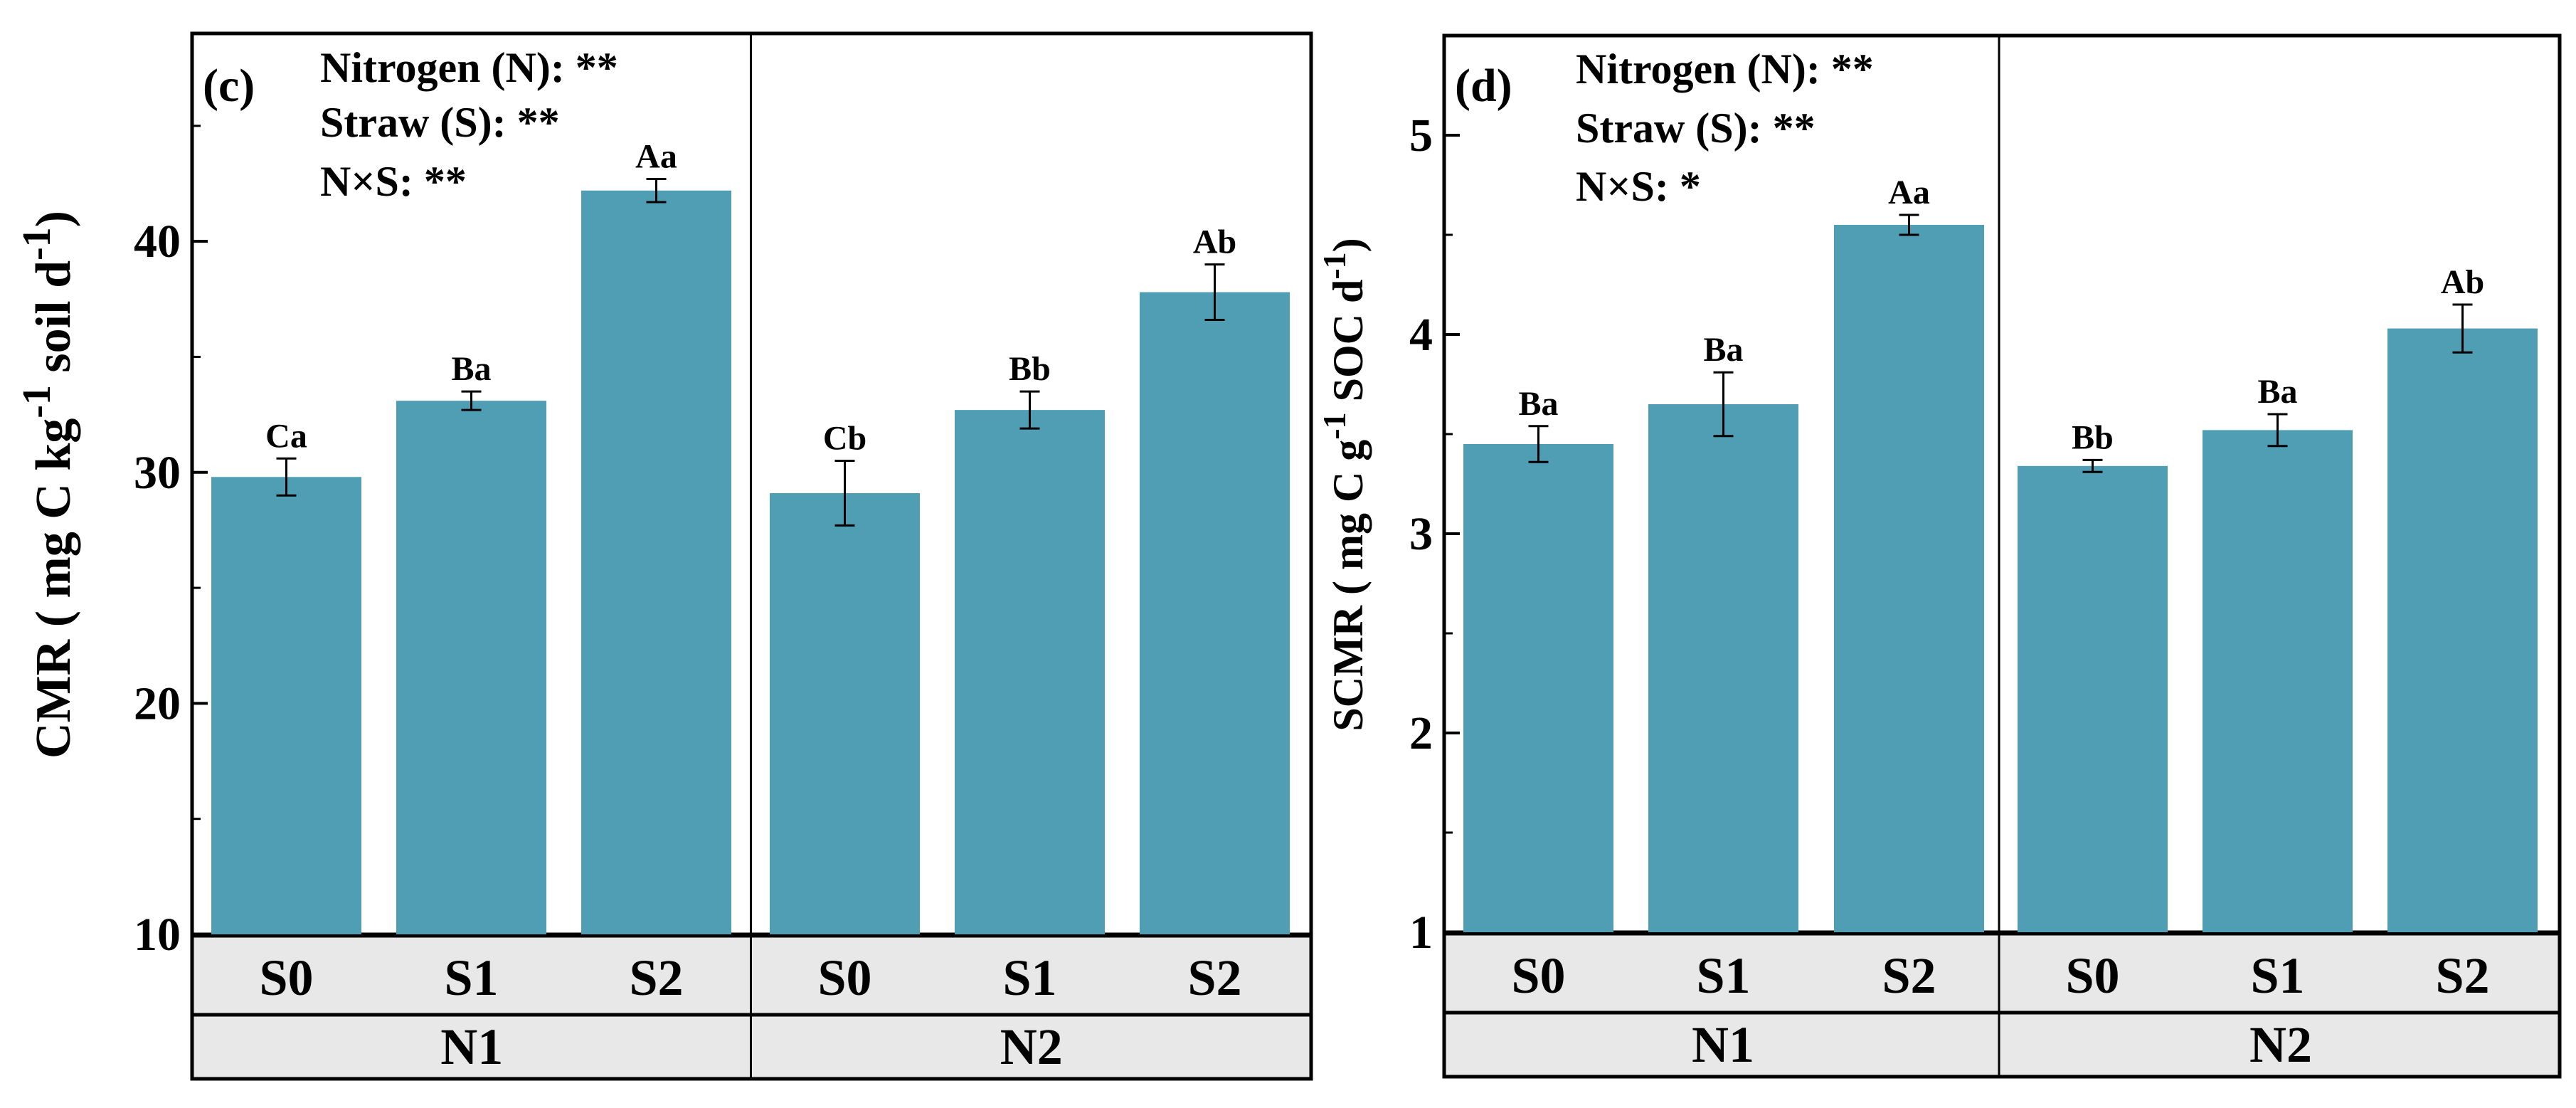  Describe the element at coordinates (157, 703) in the screenshot. I see `y-tick-label: 20` at that location.